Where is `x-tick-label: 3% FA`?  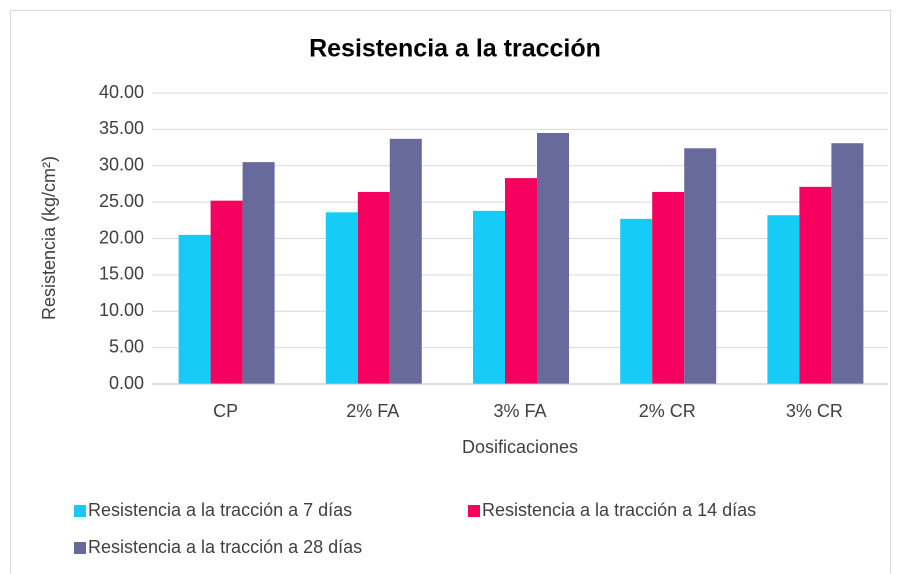
x-tick-label: 3% FA is located at coordinates (519, 411).